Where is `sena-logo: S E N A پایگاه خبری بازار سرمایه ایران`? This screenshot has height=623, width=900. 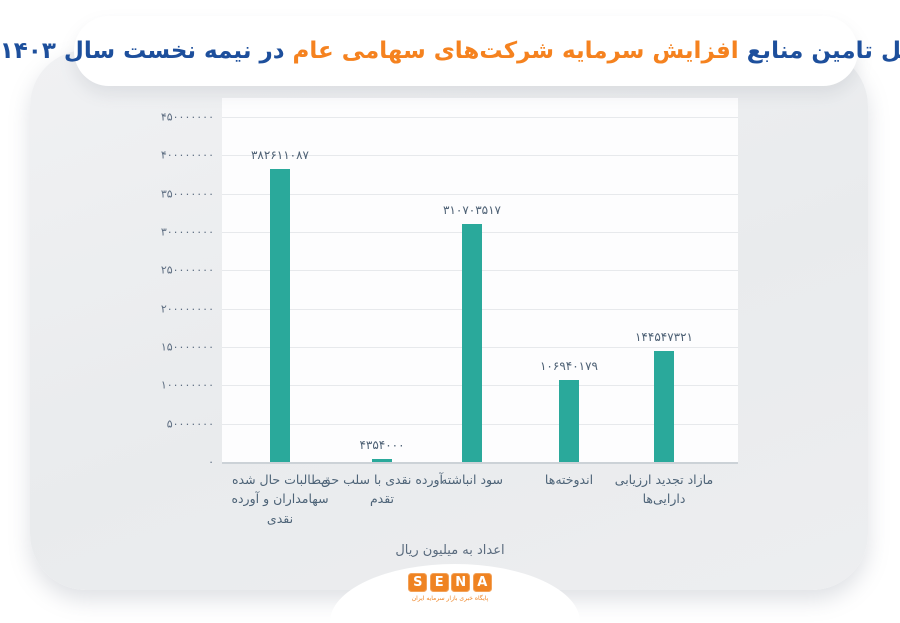 sena-logo: S E N A پایگاه خبری بازار سرمایه ایران is located at coordinates (450, 587).